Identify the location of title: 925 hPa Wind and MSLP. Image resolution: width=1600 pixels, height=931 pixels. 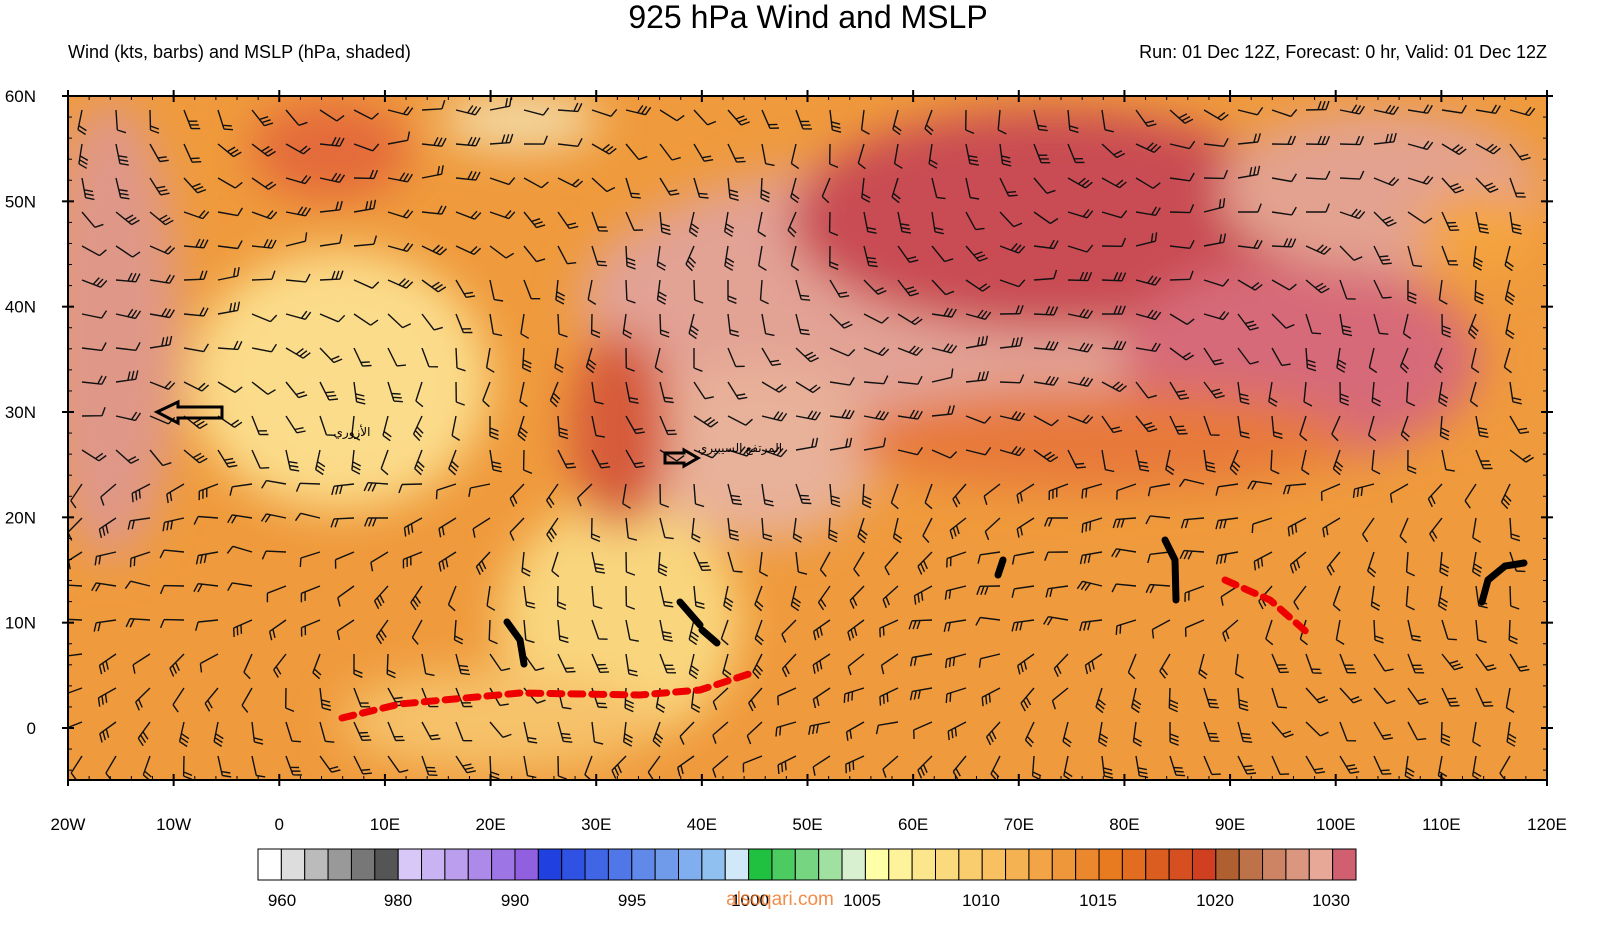
(807, 17).